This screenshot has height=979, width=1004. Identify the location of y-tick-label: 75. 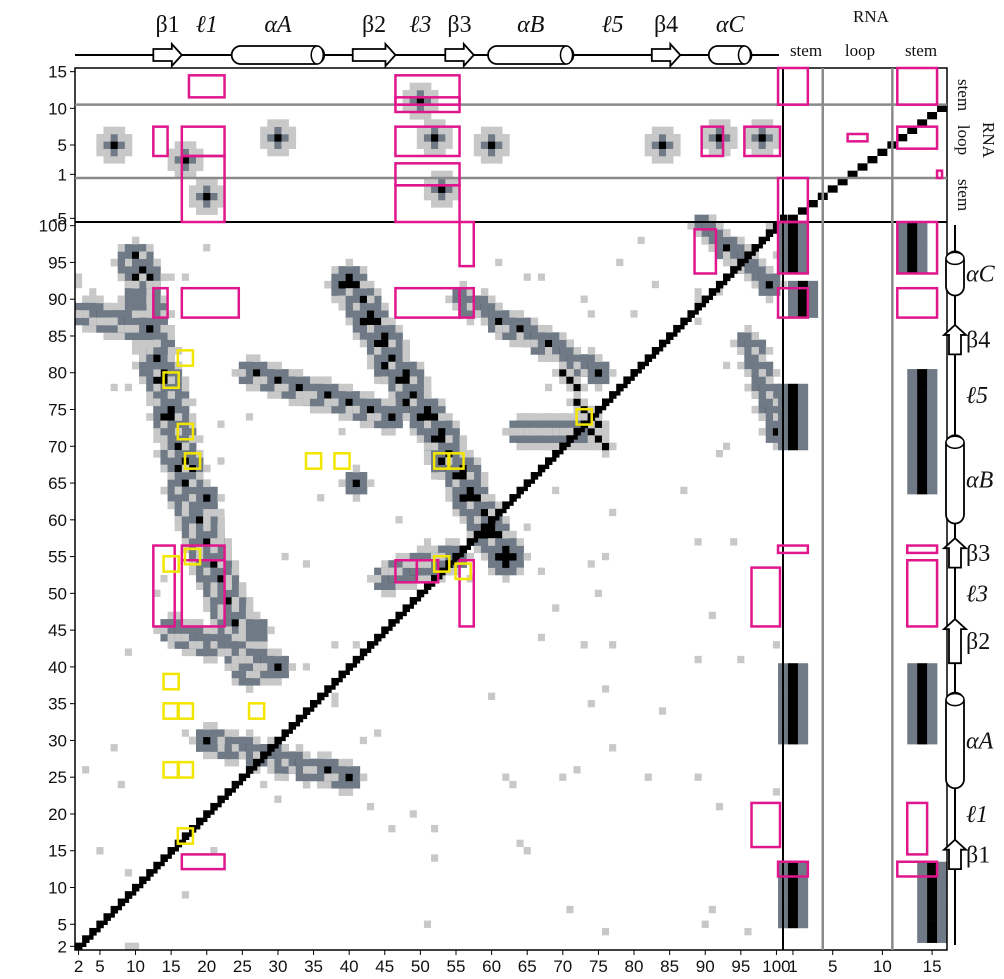
(57, 410).